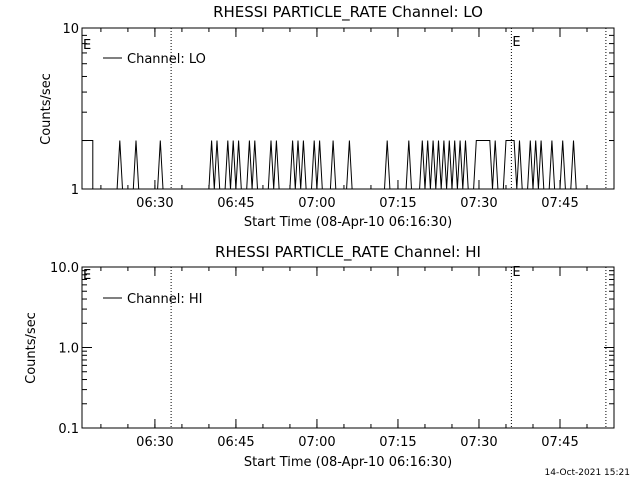  Describe the element at coordinates (75, 190) in the screenshot. I see `y-tick-label: 1` at that location.